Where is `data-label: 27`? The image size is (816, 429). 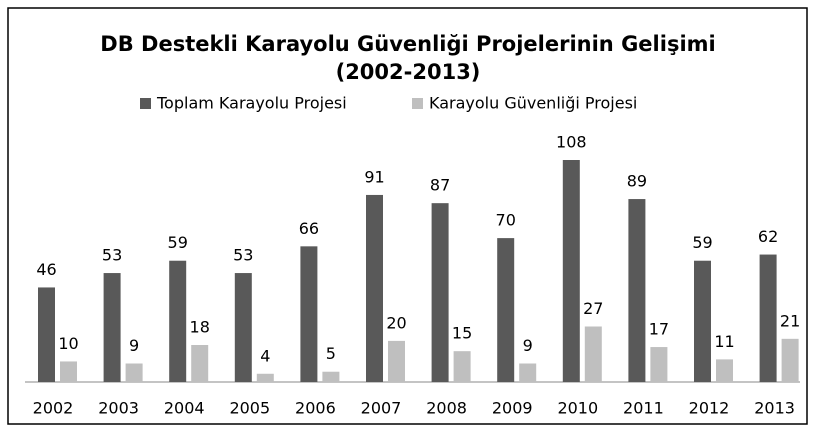
data-label: 27 is located at coordinates (593, 308).